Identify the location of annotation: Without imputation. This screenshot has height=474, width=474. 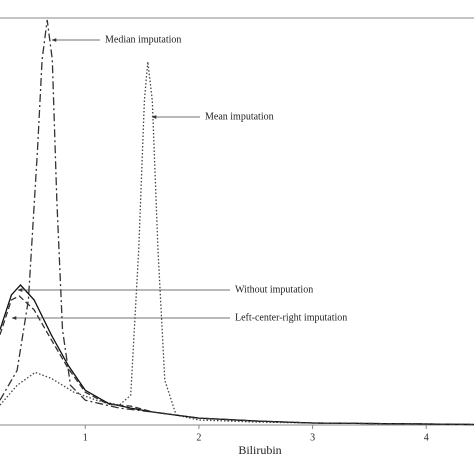
(274, 289).